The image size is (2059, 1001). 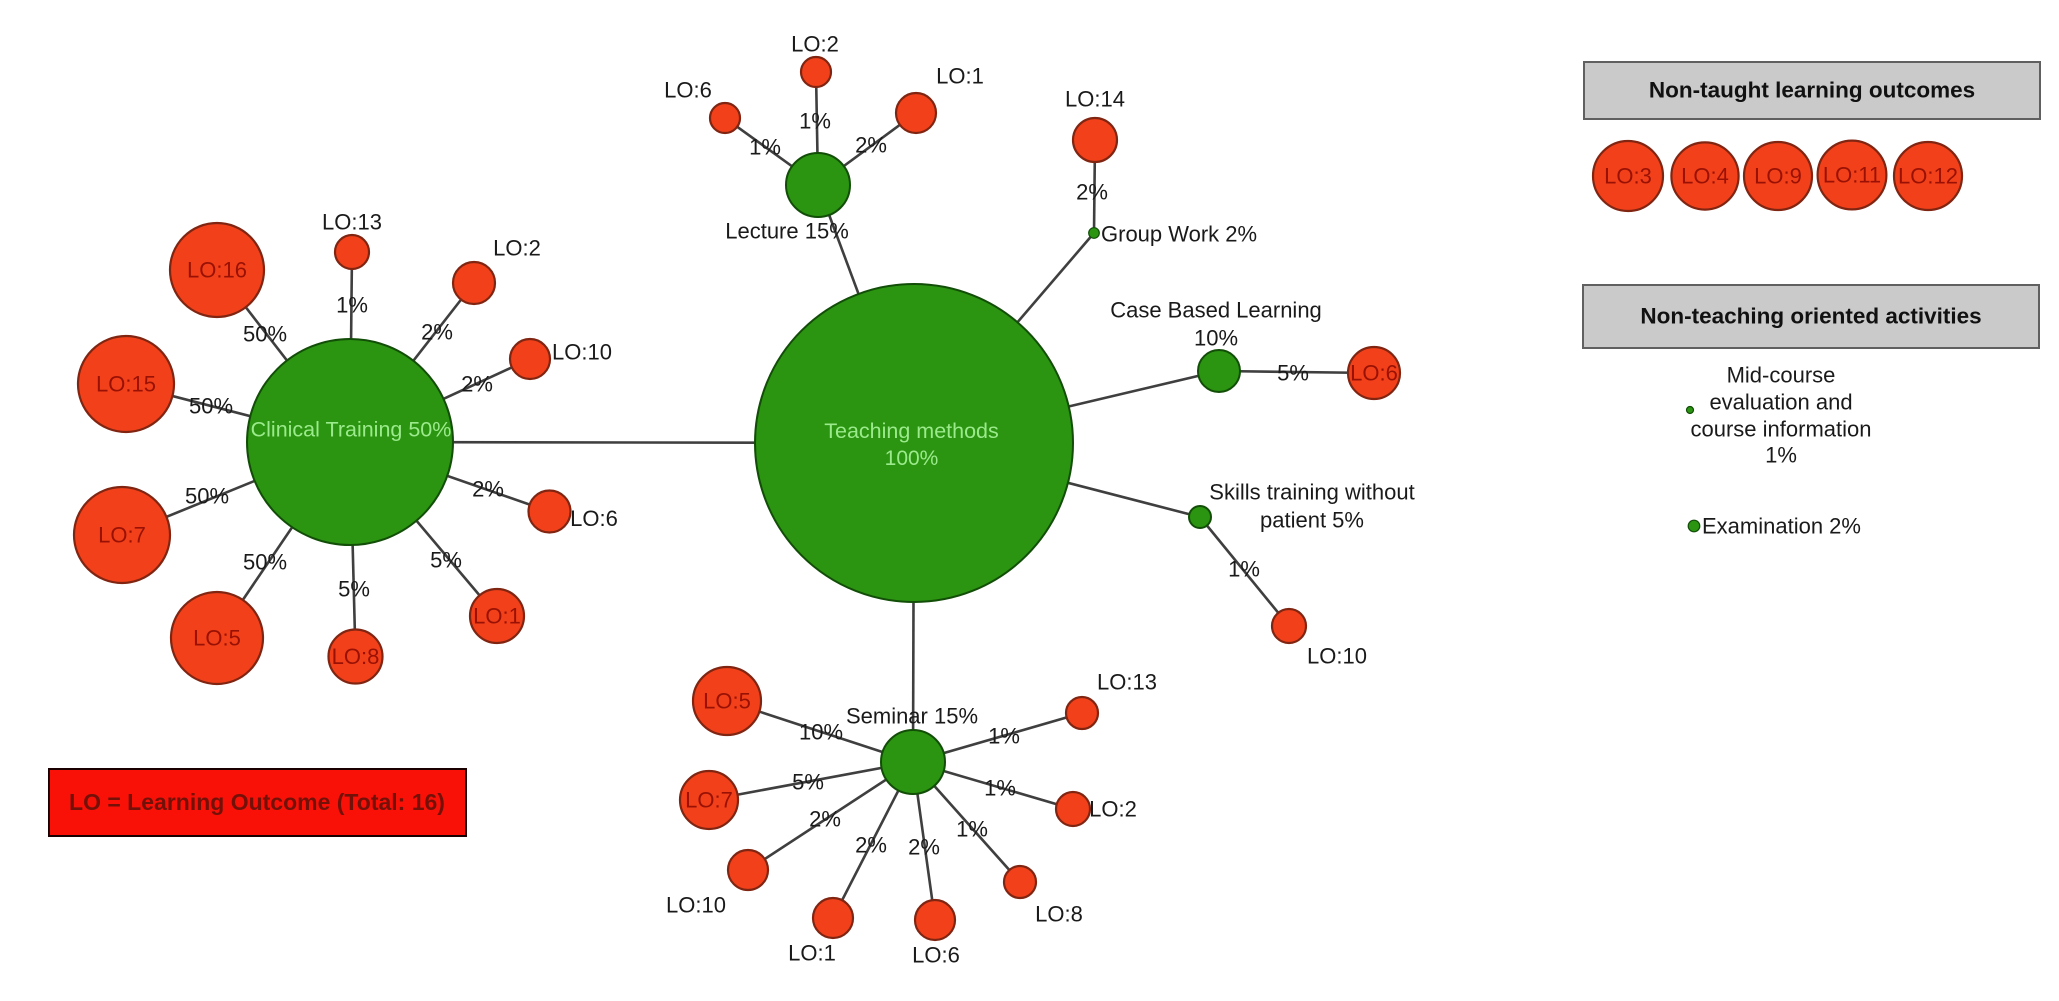 I want to click on svg-text: LO:12, so click(x=1928, y=176).